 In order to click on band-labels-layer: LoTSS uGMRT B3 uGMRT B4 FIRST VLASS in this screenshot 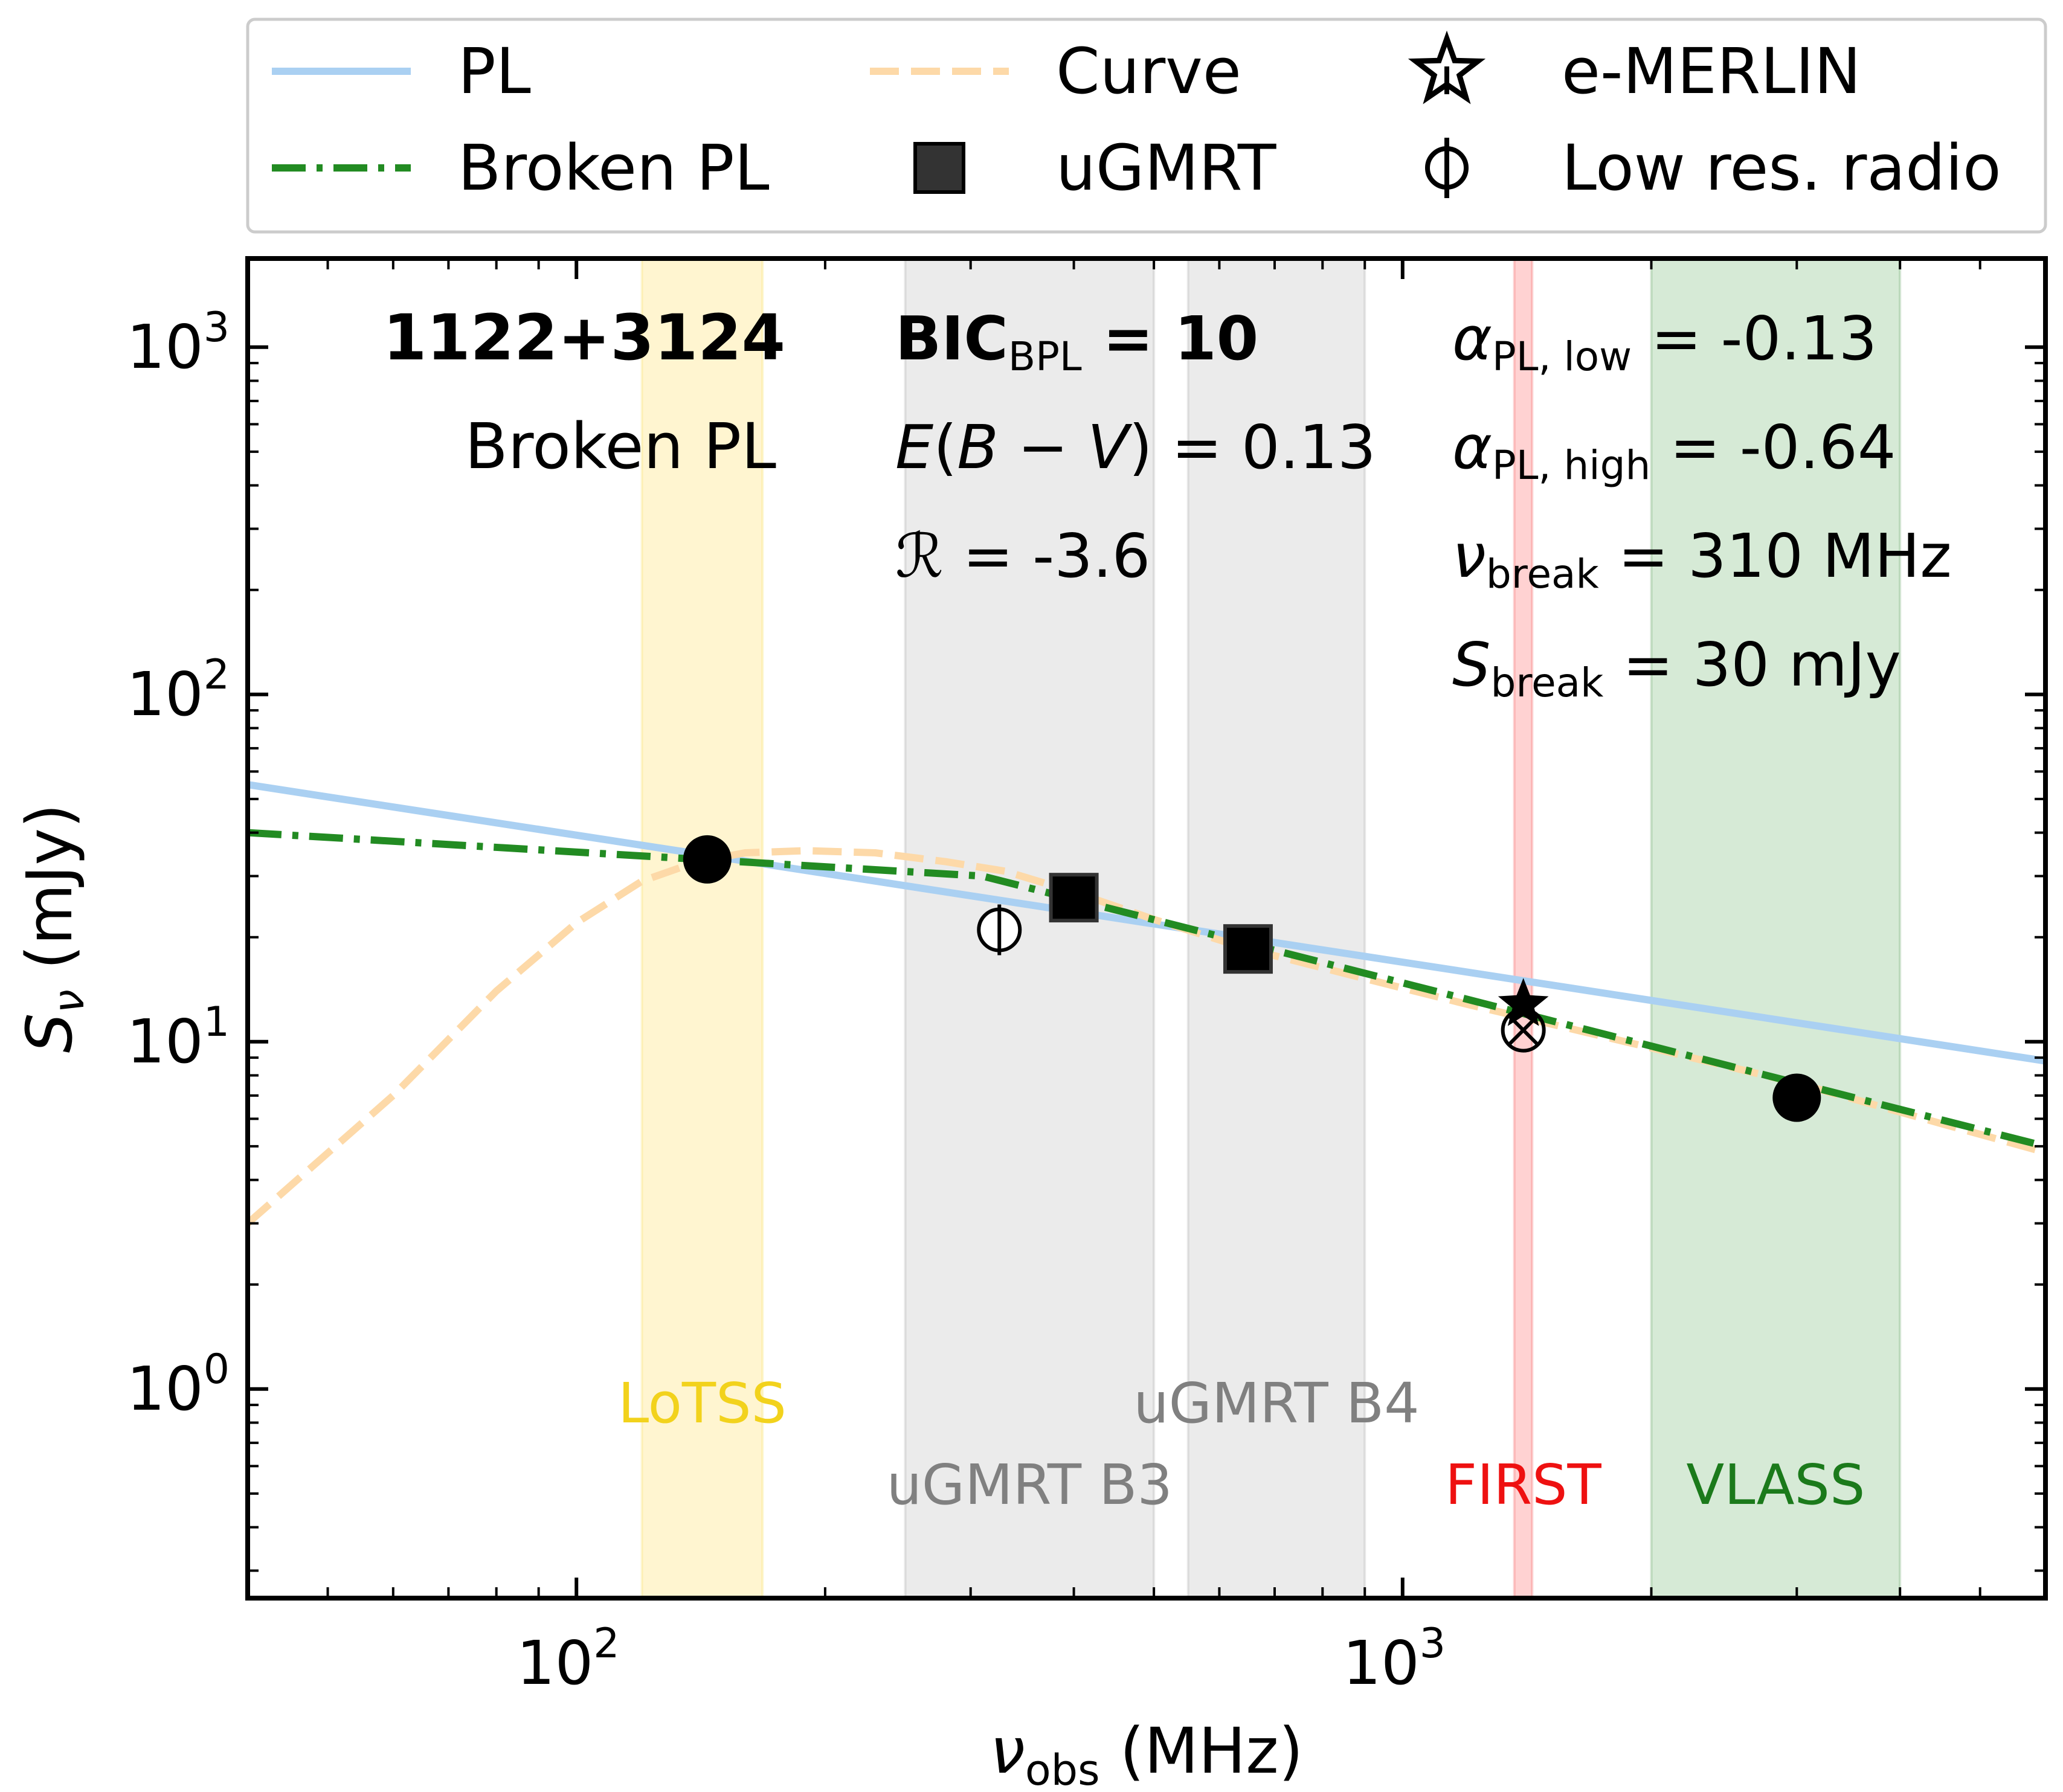, I will do `click(1241, 1444)`.